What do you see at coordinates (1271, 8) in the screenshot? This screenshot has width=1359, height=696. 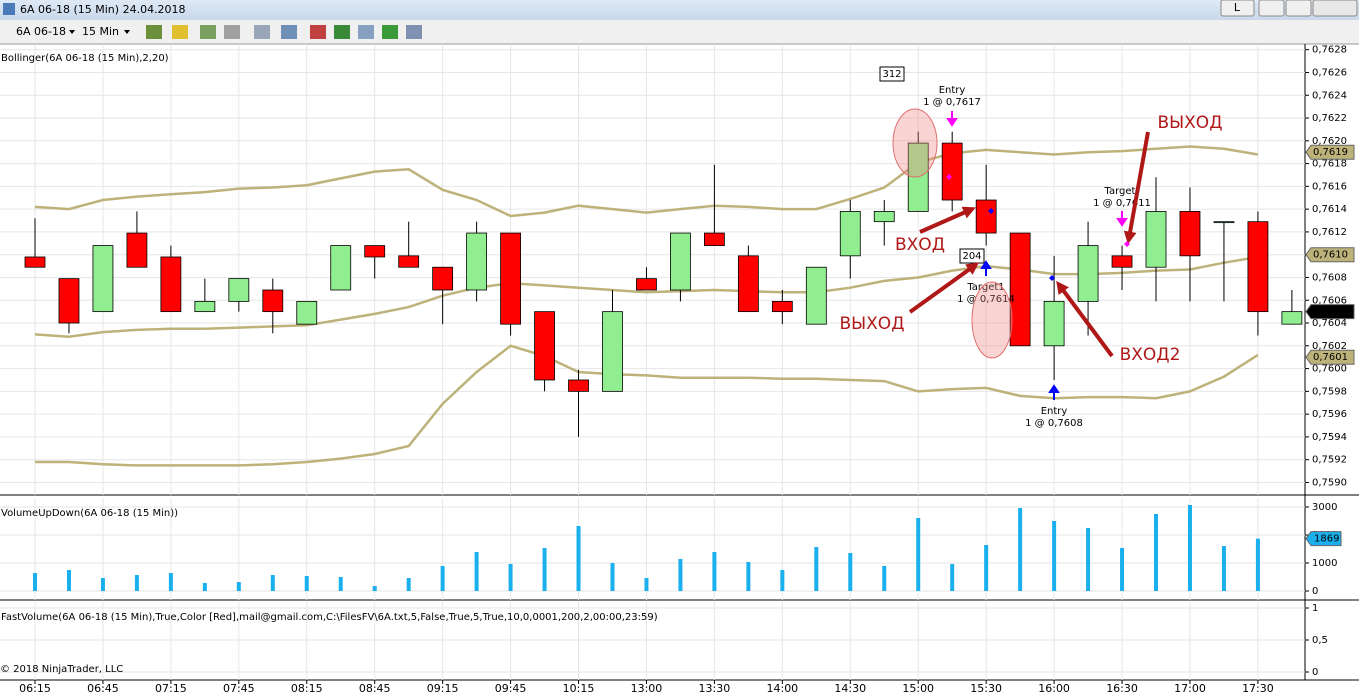 I see `minimize-button` at bounding box center [1271, 8].